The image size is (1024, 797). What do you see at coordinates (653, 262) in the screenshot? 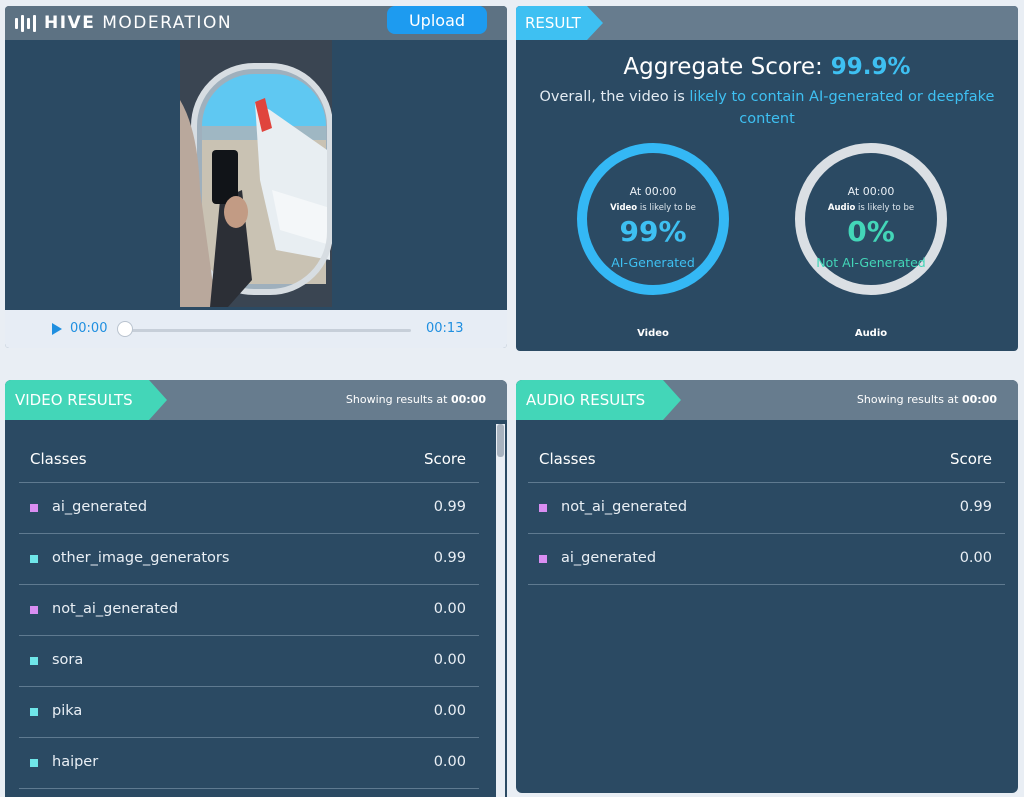
I see `video-ring-verdict: AI-Generated` at bounding box center [653, 262].